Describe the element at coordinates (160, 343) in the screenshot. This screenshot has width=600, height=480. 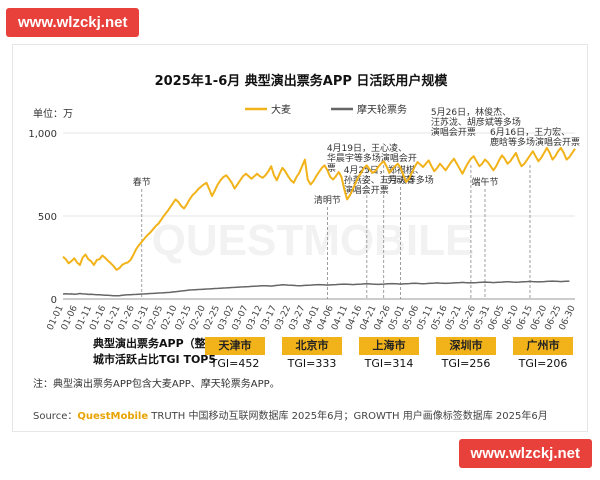
I see `tgi-title-line1: 典型演出票务APP（整体）` at that location.